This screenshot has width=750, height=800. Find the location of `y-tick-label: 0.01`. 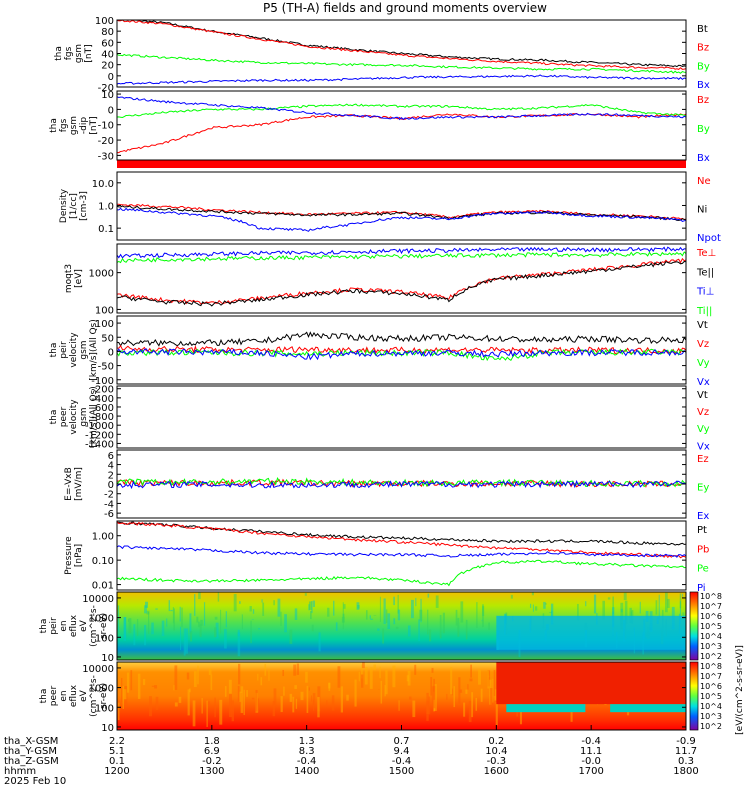

y-tick-label: 0.01 is located at coordinates (103, 586).